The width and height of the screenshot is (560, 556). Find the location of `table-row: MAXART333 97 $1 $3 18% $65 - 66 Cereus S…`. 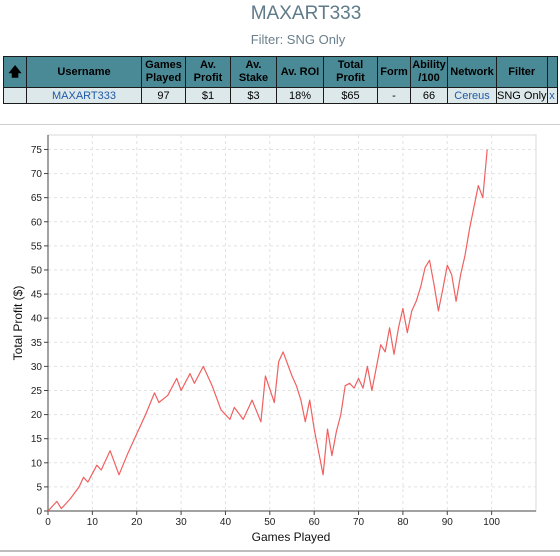

table-row: MAXART333 97 $1 $3 18% $65 - 66 Cereus S… is located at coordinates (280, 95).